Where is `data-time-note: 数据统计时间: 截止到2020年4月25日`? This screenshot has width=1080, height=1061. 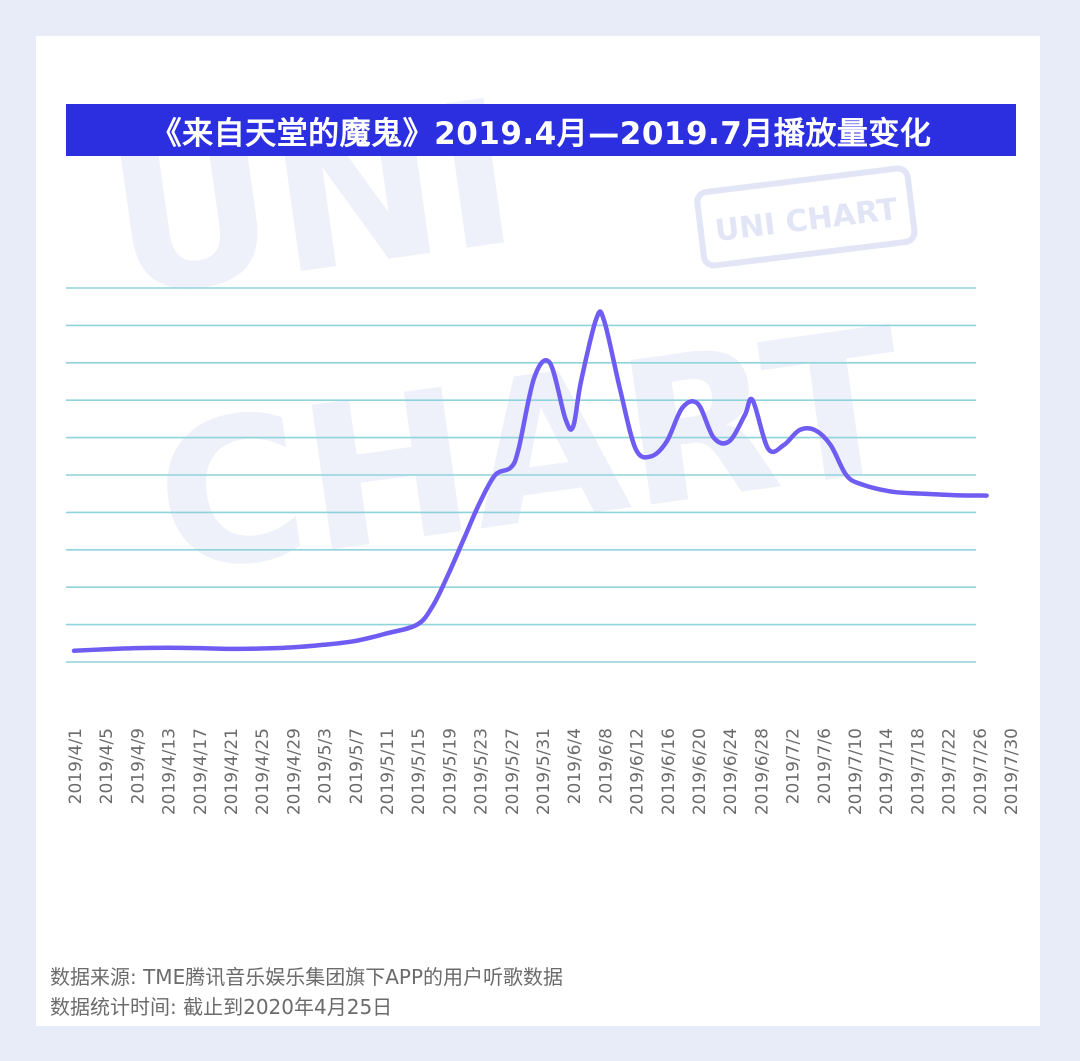
data-time-note: 数据统计时间: 截止到2020年4月25日 is located at coordinates (221, 1007).